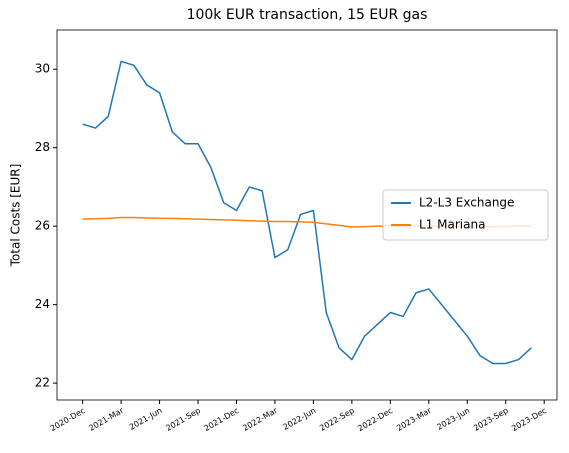 The height and width of the screenshot is (453, 569). I want to click on x-tick-label: 2023-Dec, so click(529, 419).